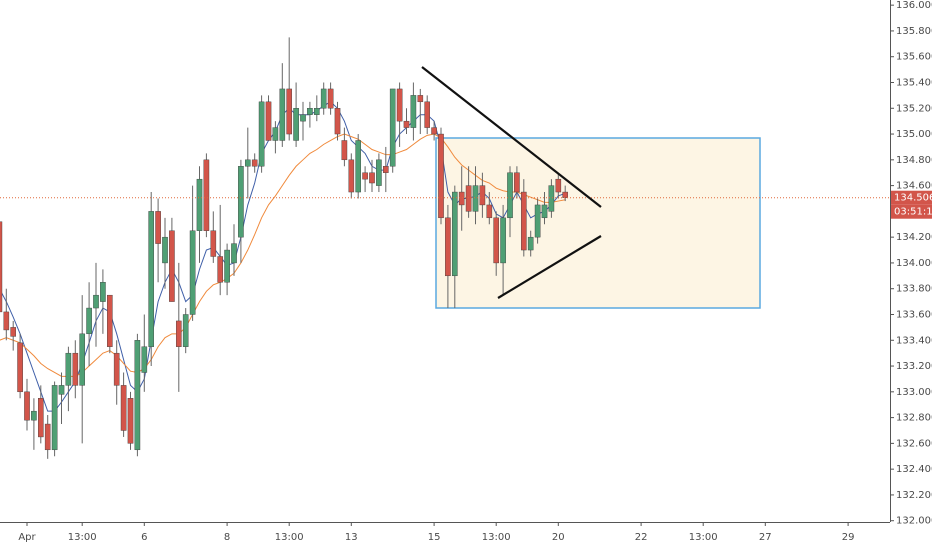 The height and width of the screenshot is (550, 932). I want to click on y-tick-label: 133.200, so click(914, 366).